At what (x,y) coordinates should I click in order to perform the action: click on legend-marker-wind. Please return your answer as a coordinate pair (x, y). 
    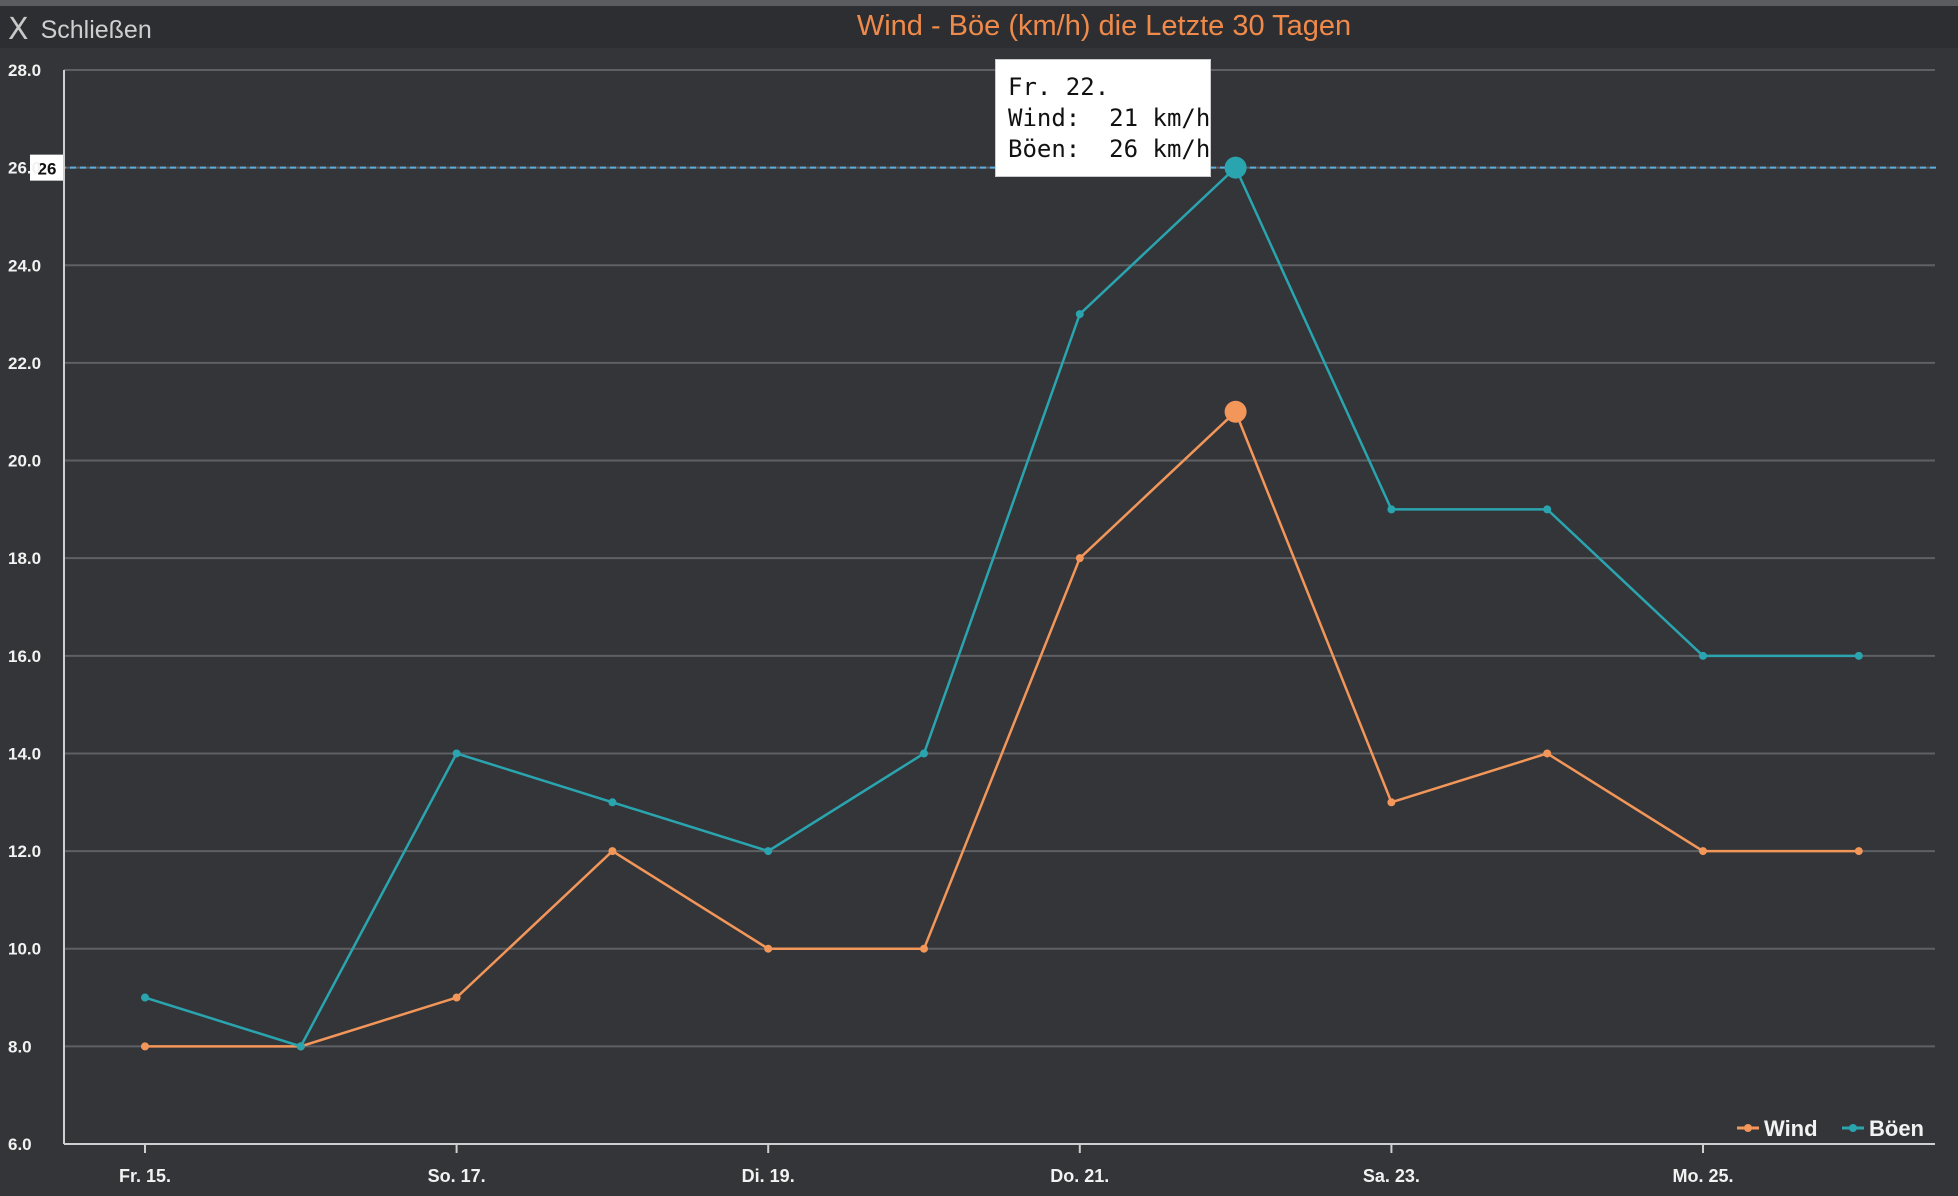
    Looking at the image, I should click on (1748, 1128).